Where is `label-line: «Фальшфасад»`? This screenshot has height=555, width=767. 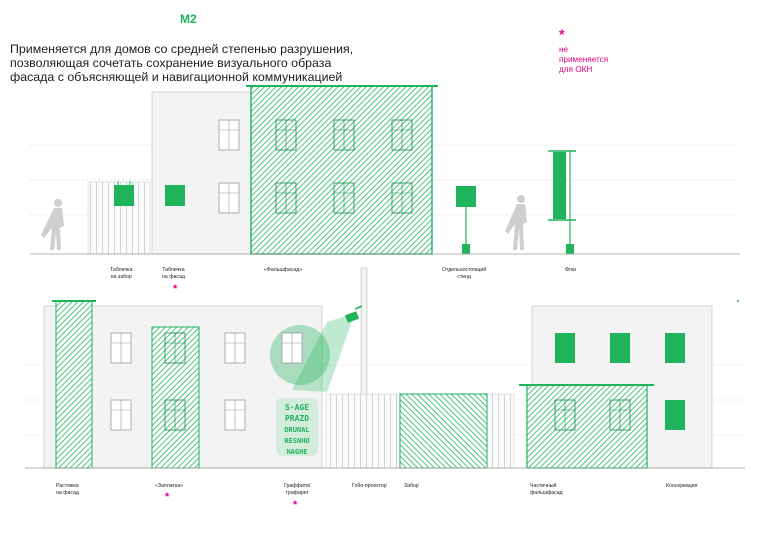 label-line: «Фальшфасад» is located at coordinates (283, 270).